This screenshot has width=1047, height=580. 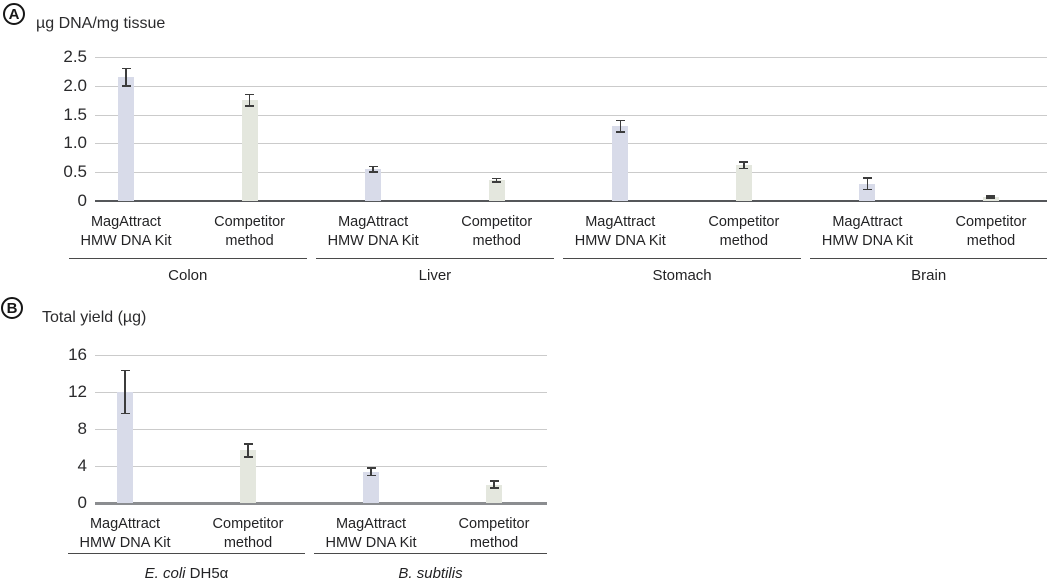 I want to click on group-label: B. subtilis, so click(x=430, y=572).